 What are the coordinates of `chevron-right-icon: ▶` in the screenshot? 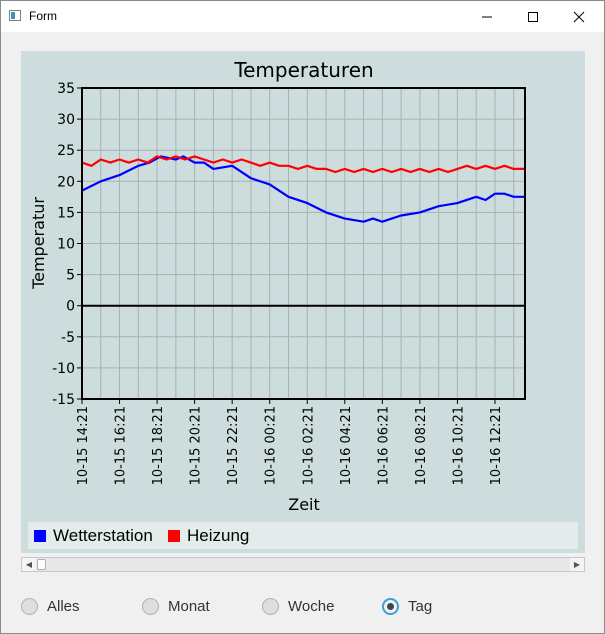 It's located at (577, 564).